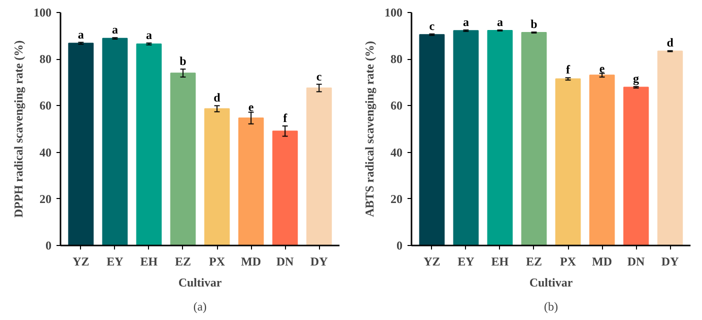 The image size is (702, 320). What do you see at coordinates (369, 128) in the screenshot?
I see `y-axis-title: ABTS radical scavenging rate (%)` at bounding box center [369, 128].